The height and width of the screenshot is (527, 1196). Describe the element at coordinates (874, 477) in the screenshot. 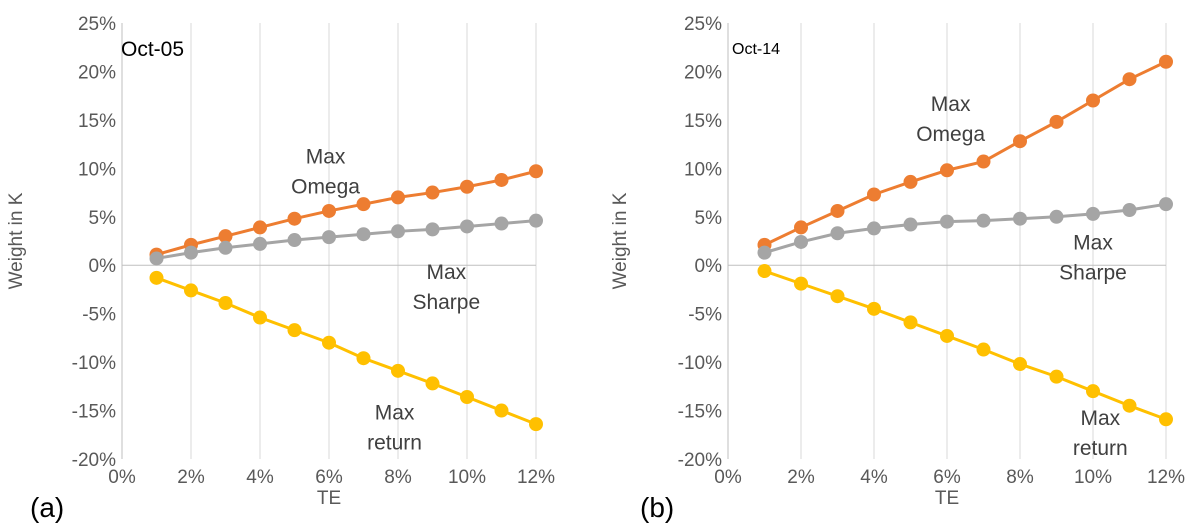

I see `x-tick-label: 4%` at that location.